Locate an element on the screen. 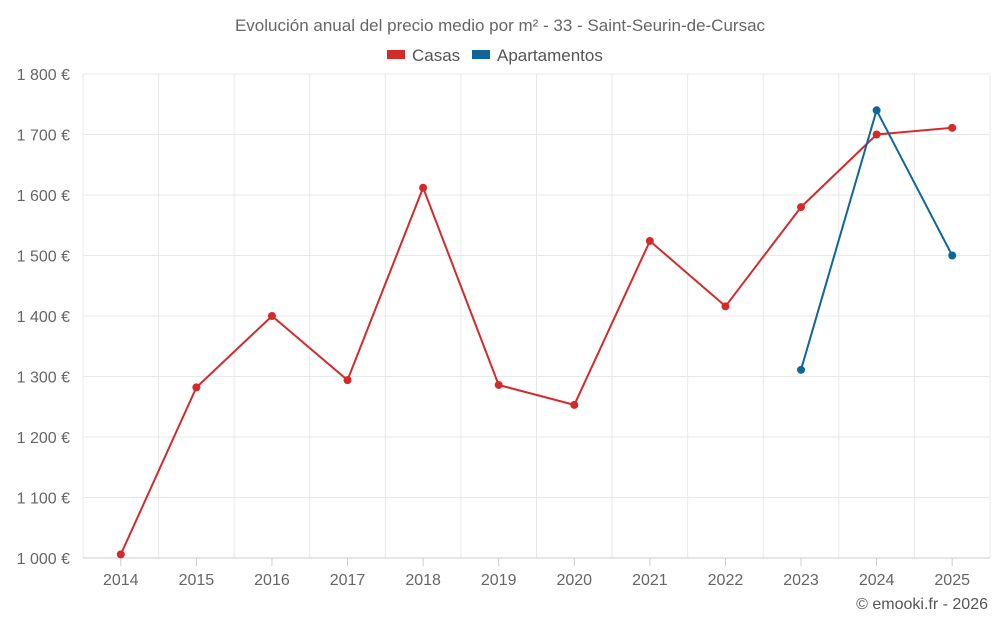 The height and width of the screenshot is (625, 1000). legend-item-casas: Casas is located at coordinates (423, 55).